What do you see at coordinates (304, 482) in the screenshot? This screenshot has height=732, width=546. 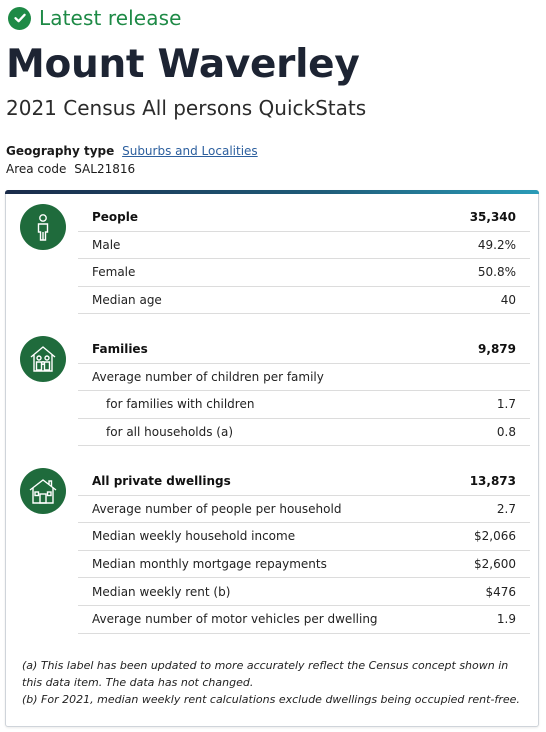 I see `dwellings-total-row: All private dwellings 13,873` at bounding box center [304, 482].